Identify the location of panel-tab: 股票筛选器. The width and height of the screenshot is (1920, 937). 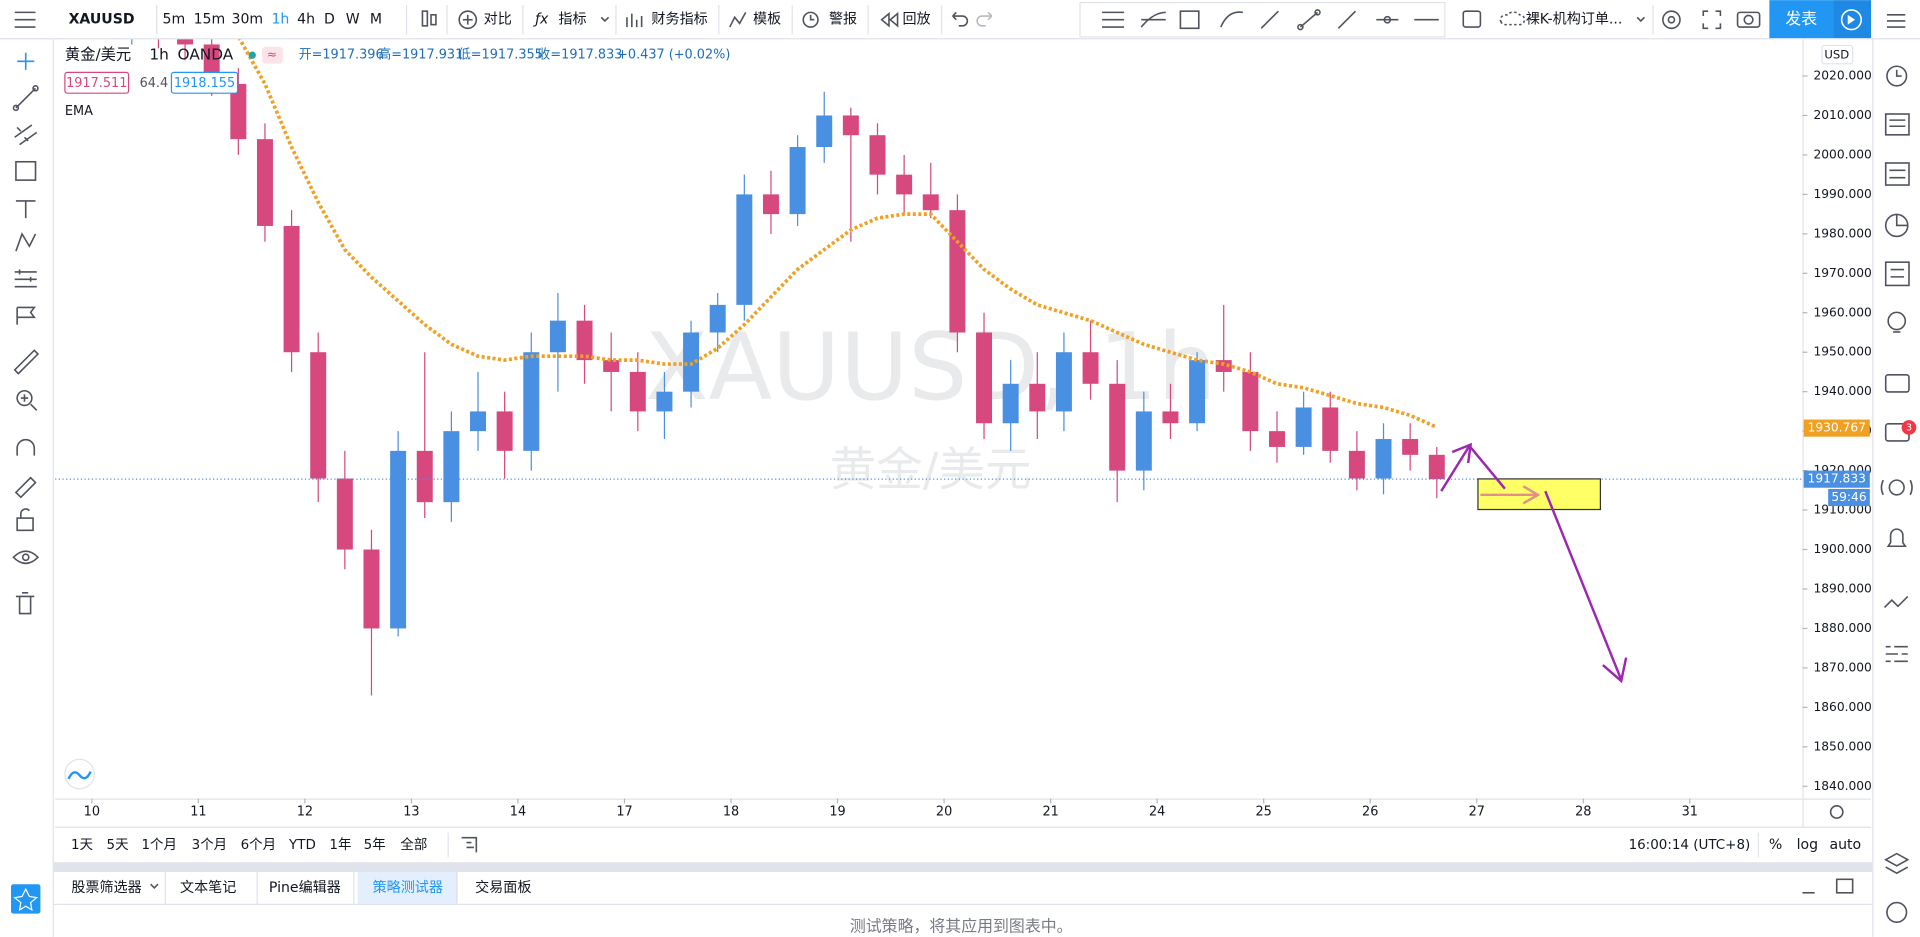
(106, 888).